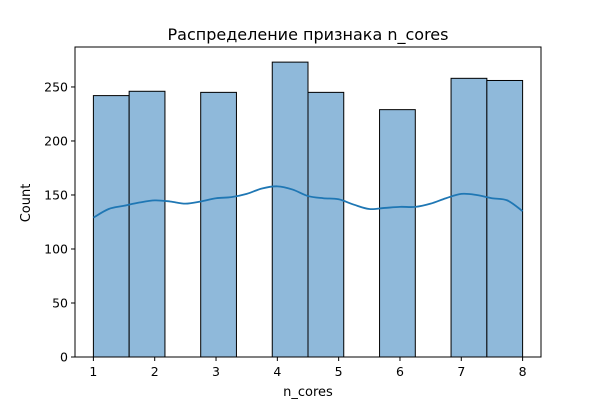 This screenshot has width=600, height=400. Describe the element at coordinates (308, 35) in the screenshot. I see `chart-title: Распределение признака n_cores` at that location.